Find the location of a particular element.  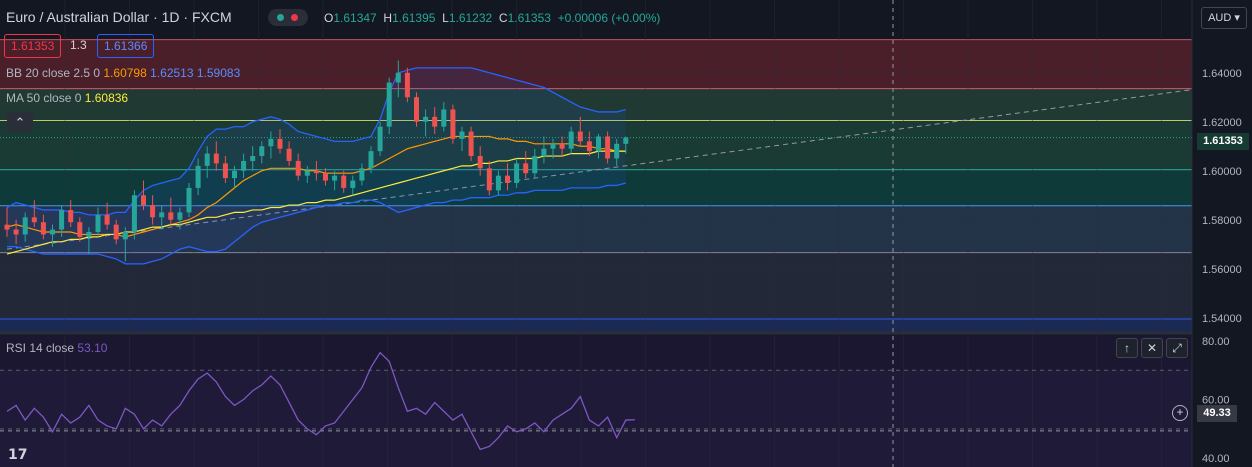

rsi-legend: RSI 14 close 53.10 is located at coordinates (56, 348).